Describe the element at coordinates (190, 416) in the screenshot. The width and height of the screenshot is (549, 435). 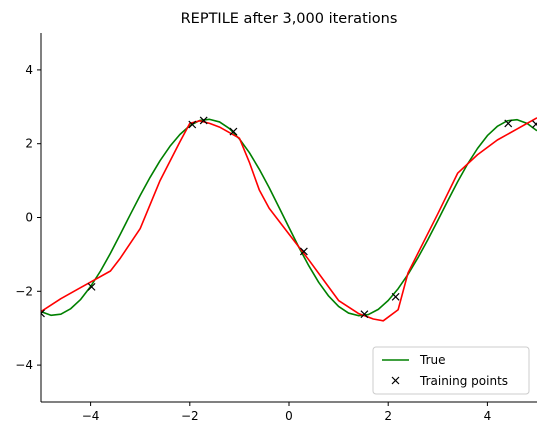
I see `x-tick-label: −2` at that location.